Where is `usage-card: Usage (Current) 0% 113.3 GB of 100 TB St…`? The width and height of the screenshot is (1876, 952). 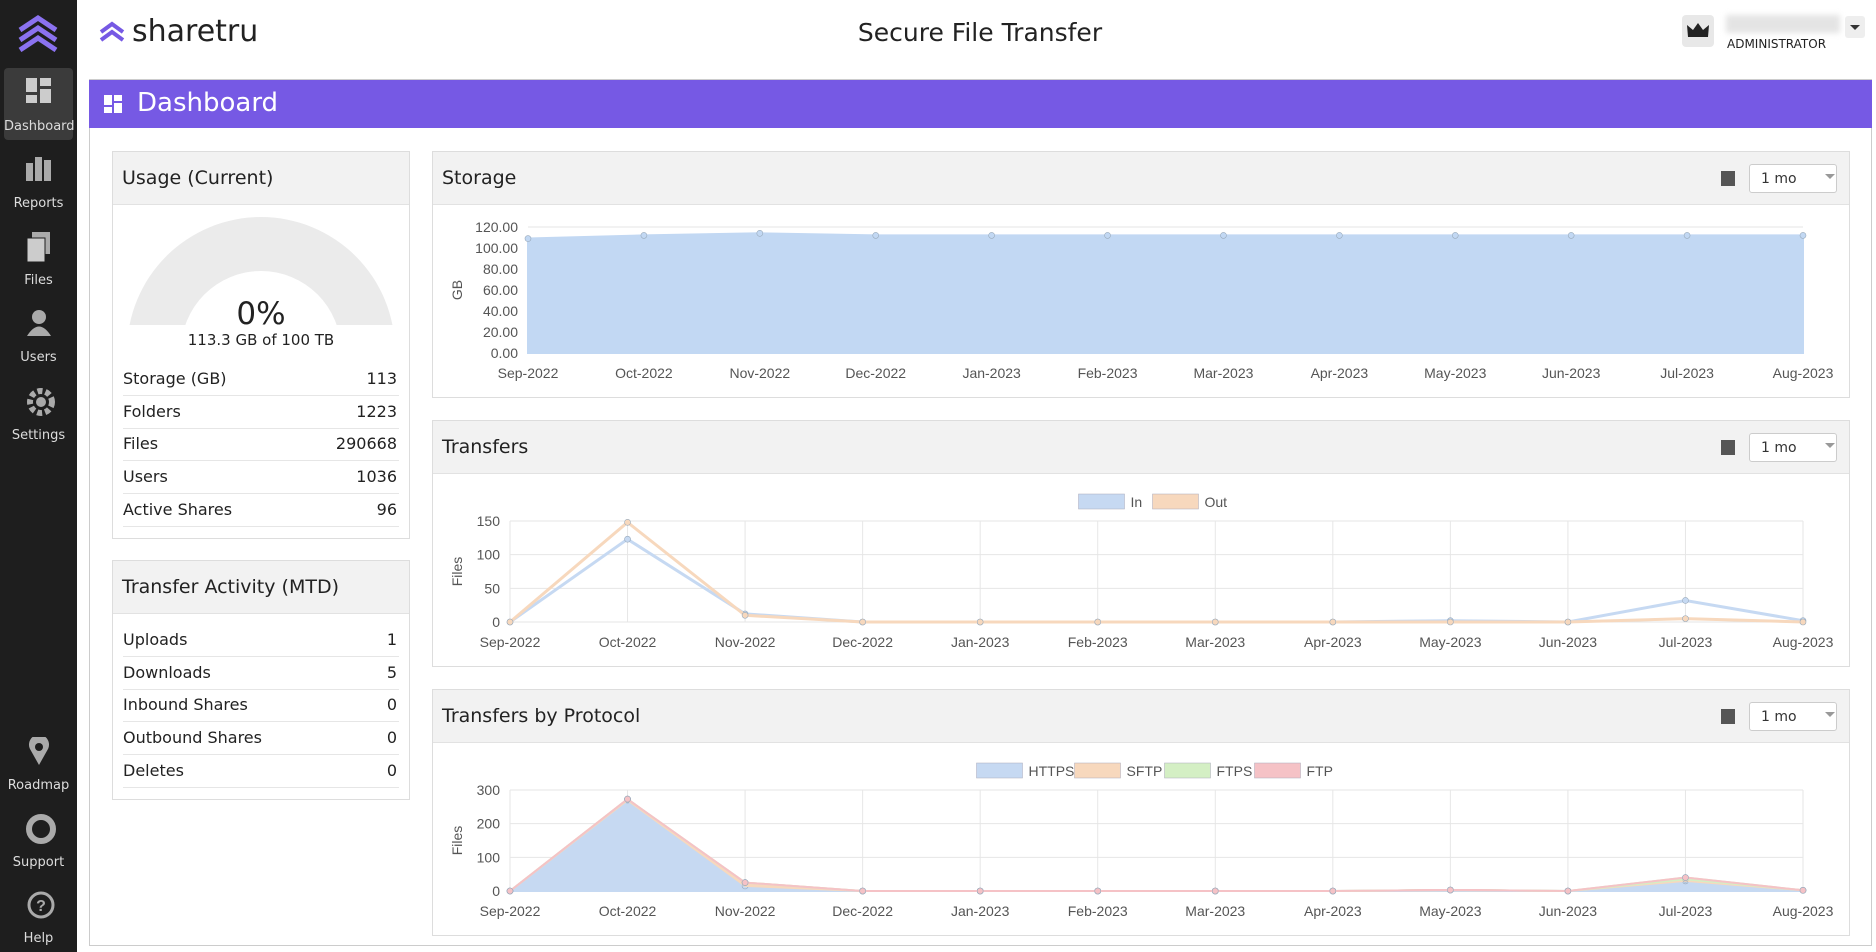
usage-card: Usage (Current) 0% 113.3 GB of 100 TB St… is located at coordinates (261, 345).